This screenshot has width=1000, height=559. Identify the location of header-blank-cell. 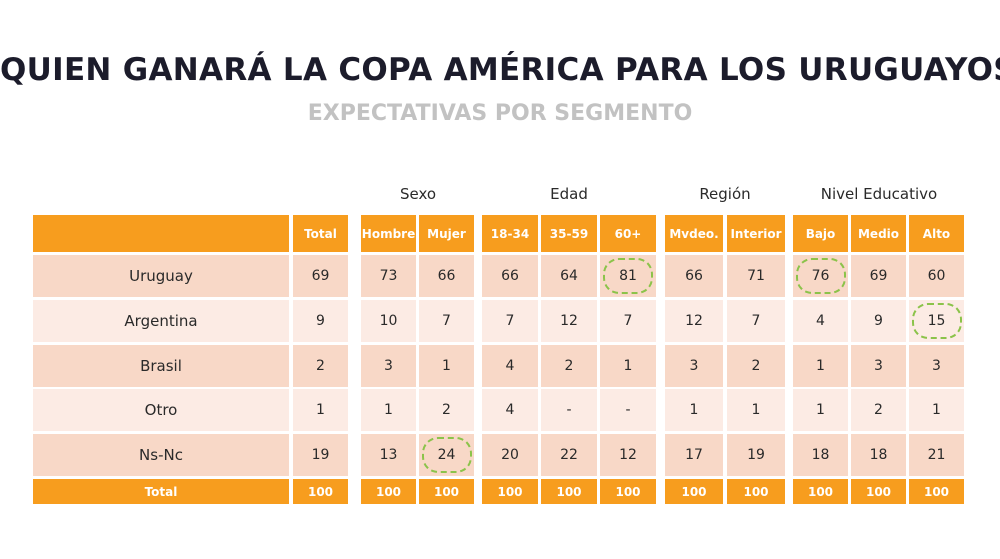
(161, 233).